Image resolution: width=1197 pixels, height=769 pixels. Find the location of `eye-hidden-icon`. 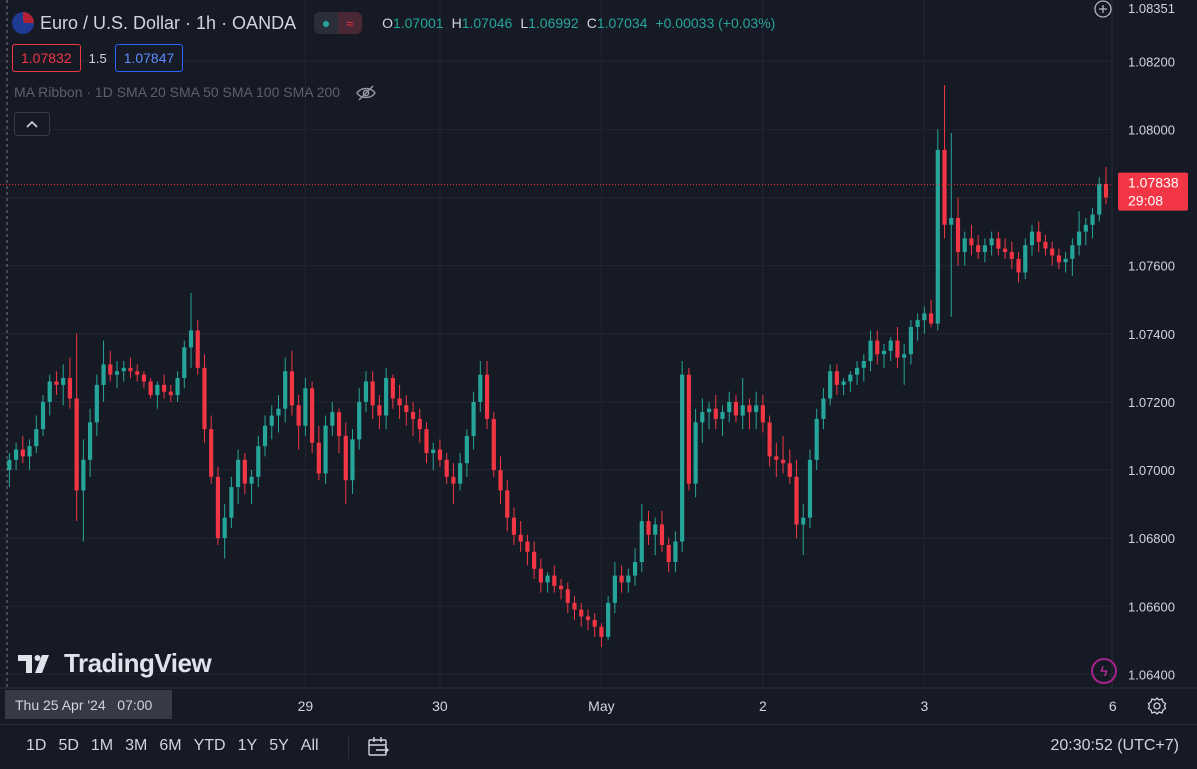

eye-hidden-icon is located at coordinates (366, 93).